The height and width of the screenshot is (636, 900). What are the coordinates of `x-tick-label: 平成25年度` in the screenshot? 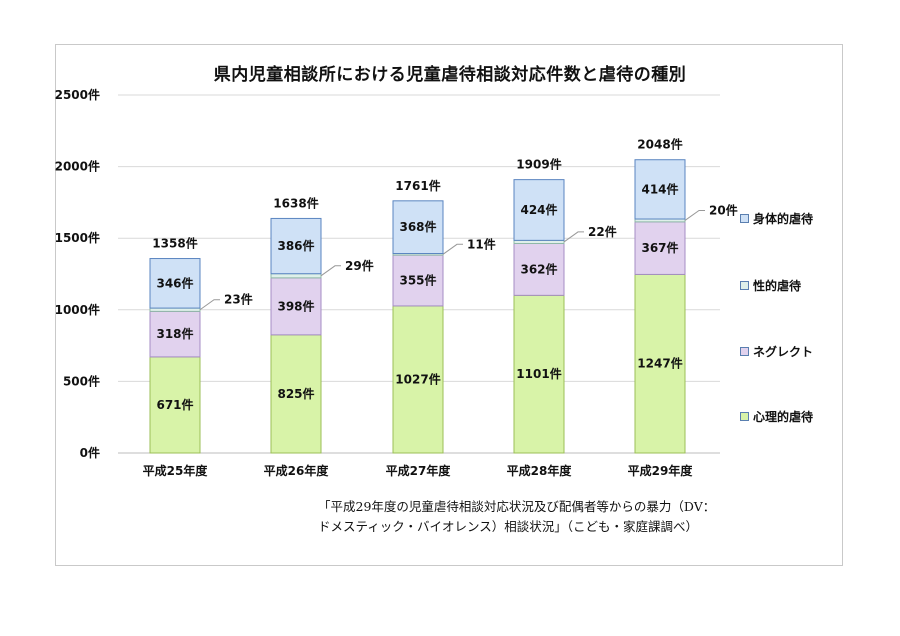 It's located at (176, 470).